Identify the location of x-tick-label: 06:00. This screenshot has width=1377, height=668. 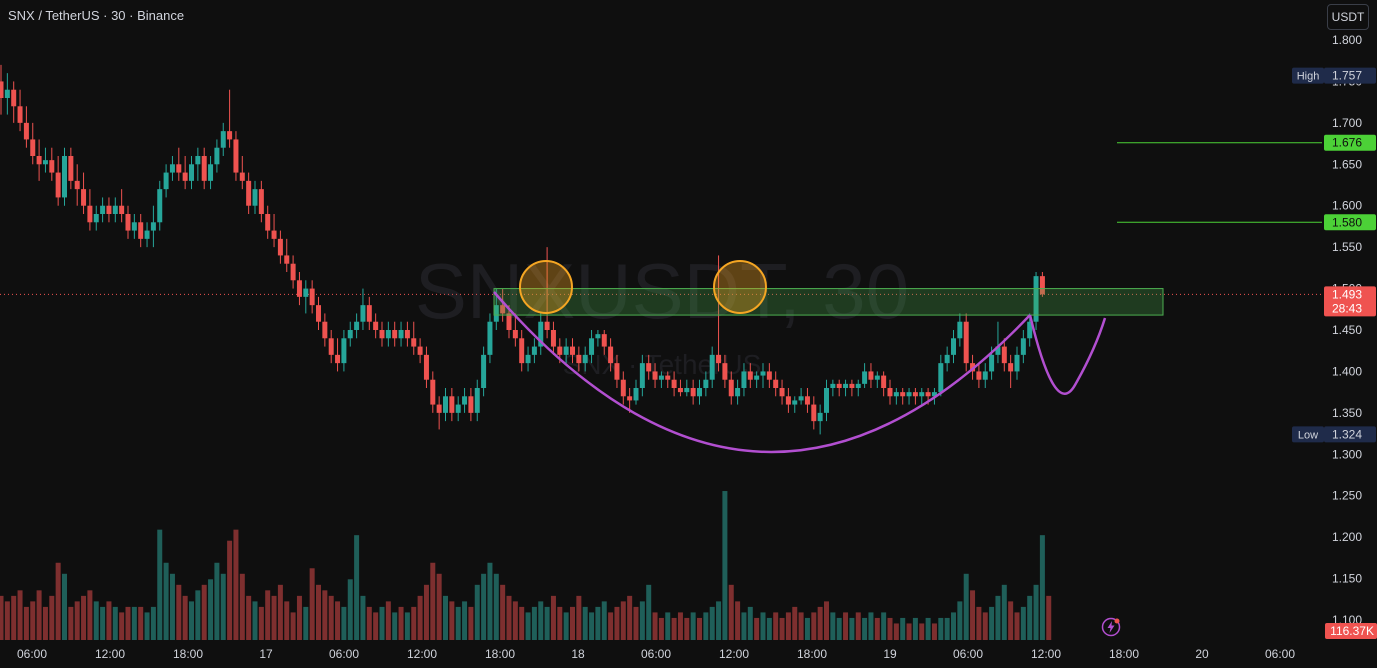
(656, 654).